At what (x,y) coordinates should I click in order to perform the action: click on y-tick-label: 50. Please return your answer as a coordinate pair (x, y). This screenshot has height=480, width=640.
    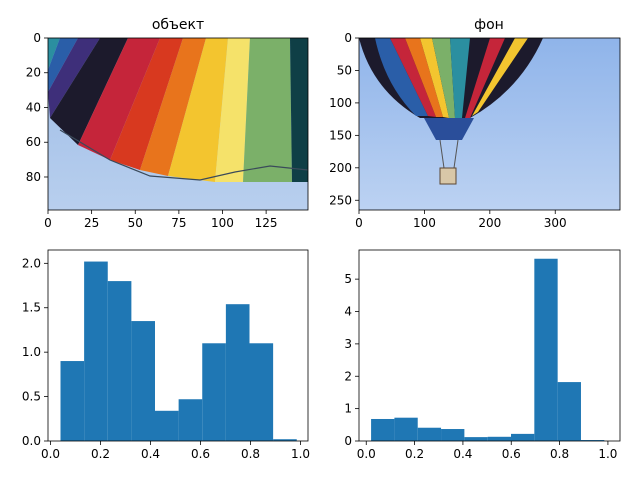
    Looking at the image, I should click on (344, 70).